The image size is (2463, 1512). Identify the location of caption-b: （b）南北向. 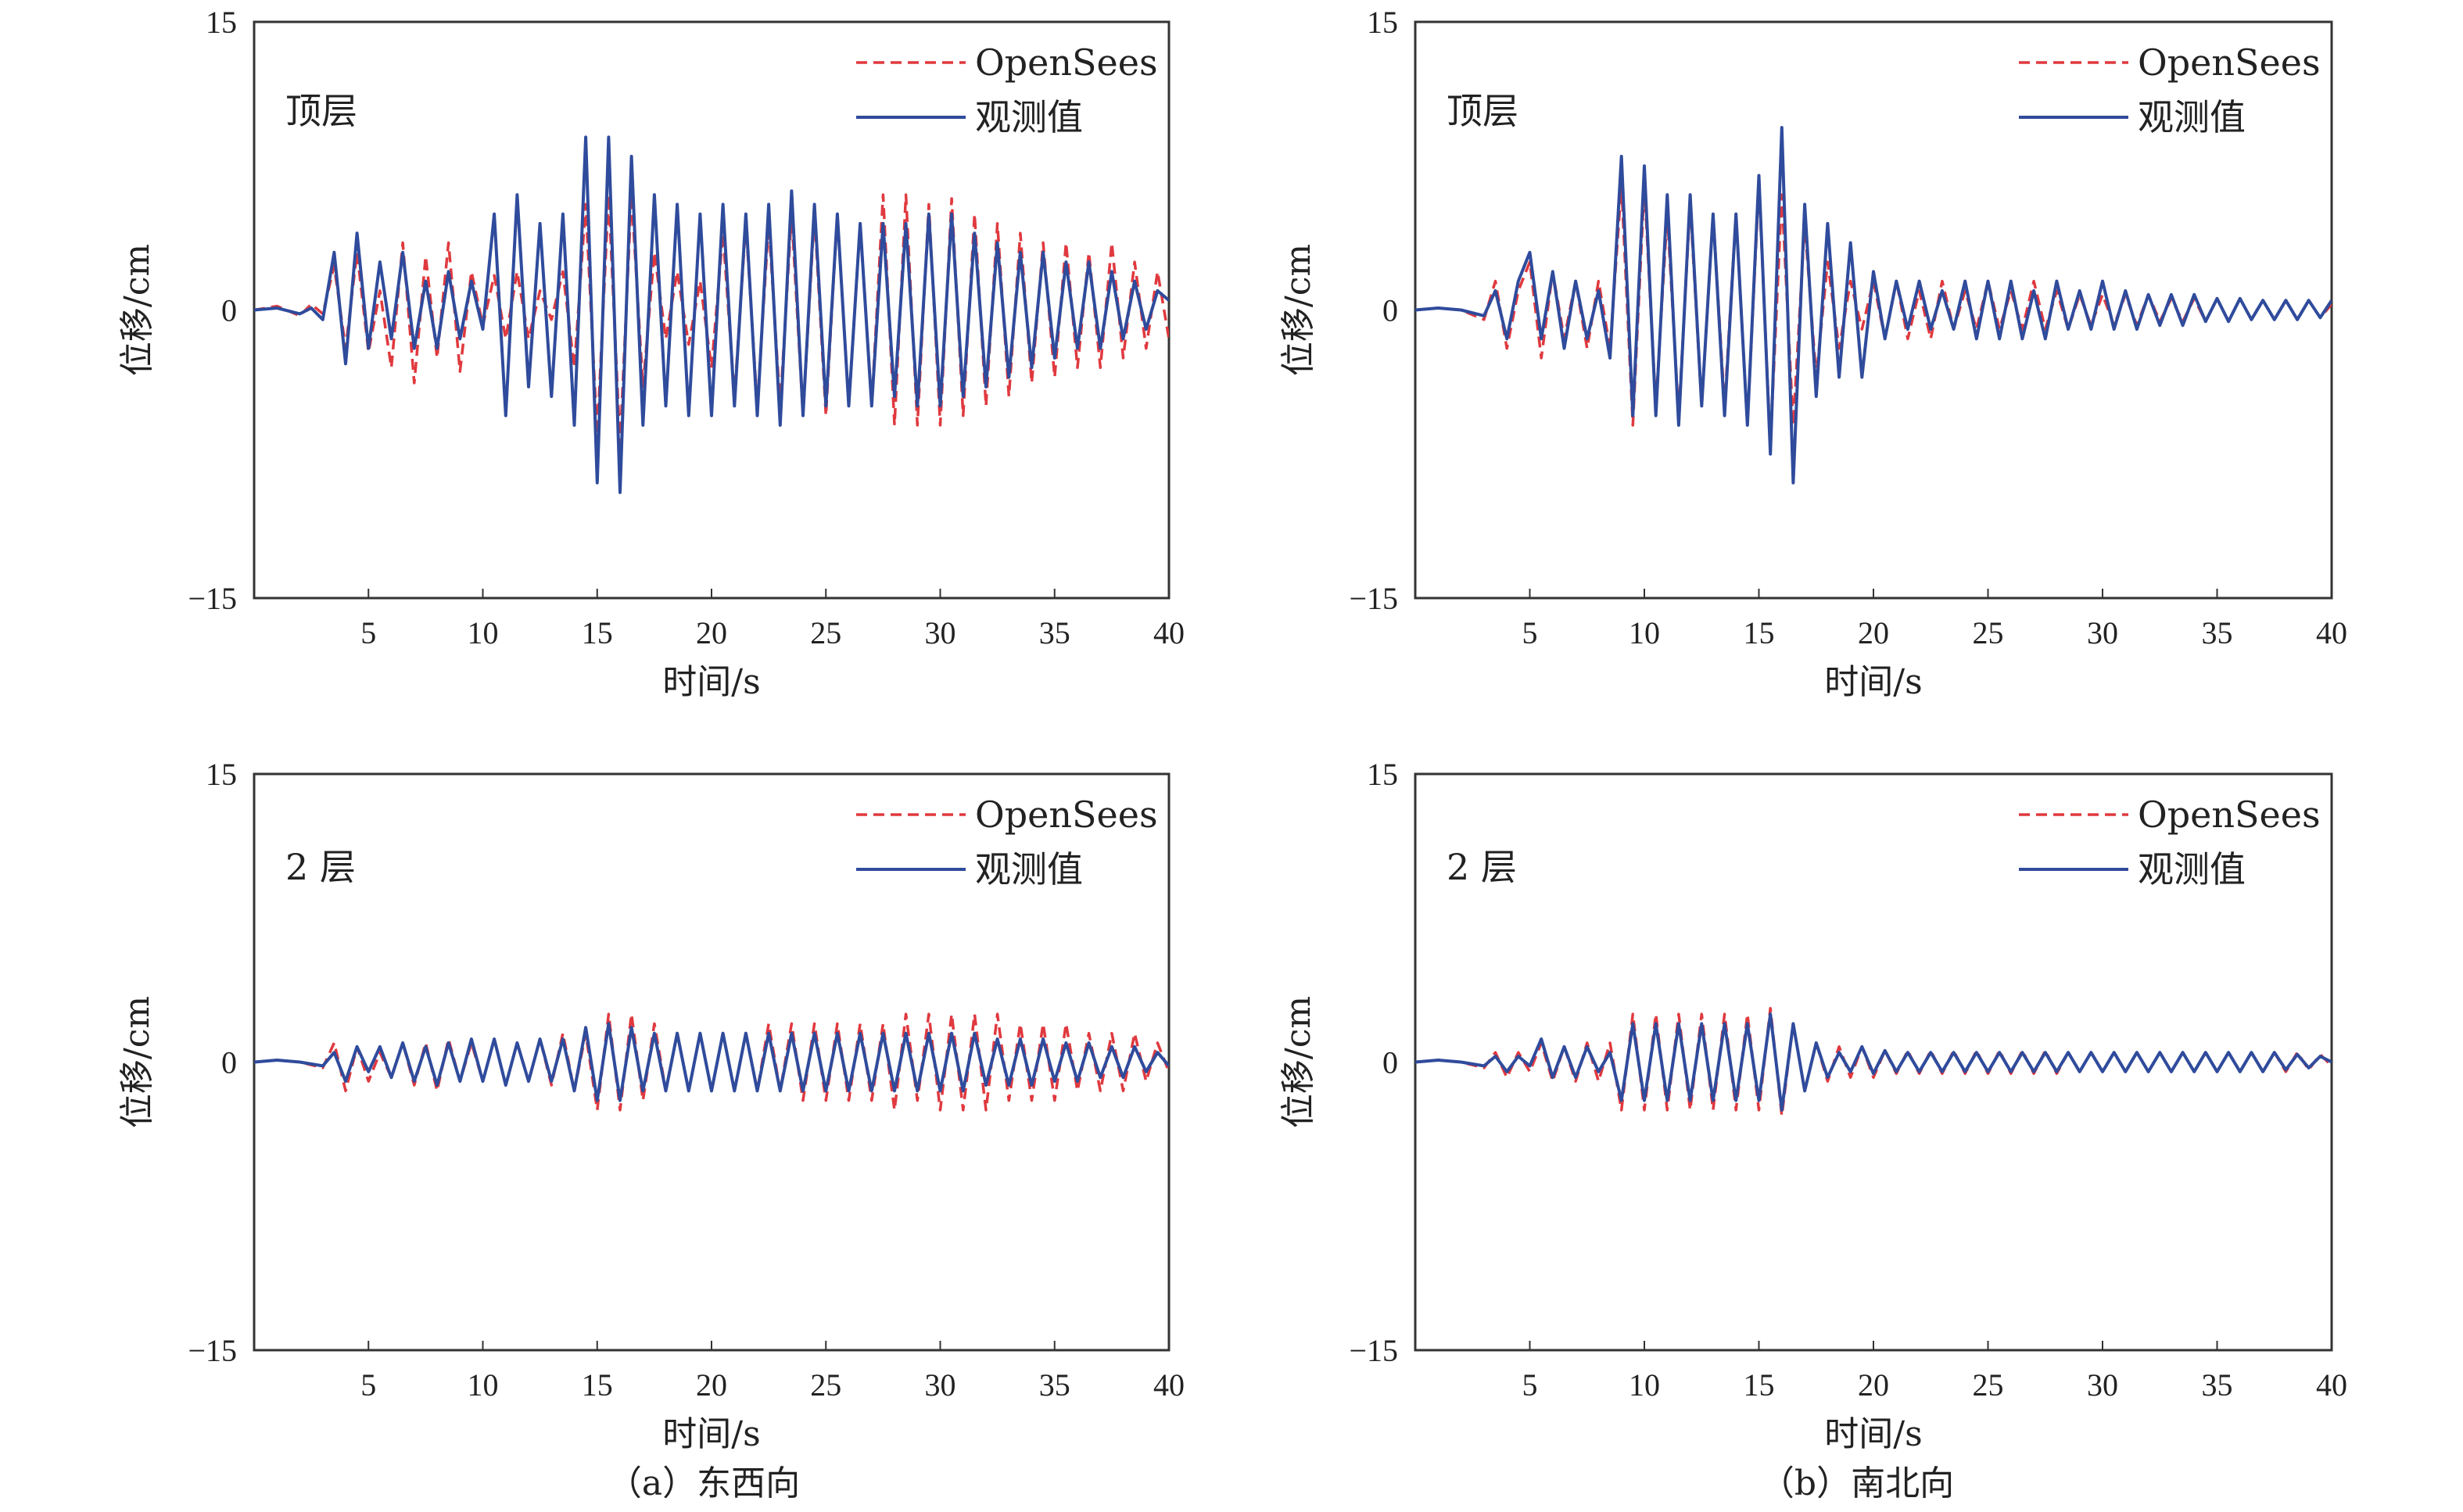
(1857, 1483).